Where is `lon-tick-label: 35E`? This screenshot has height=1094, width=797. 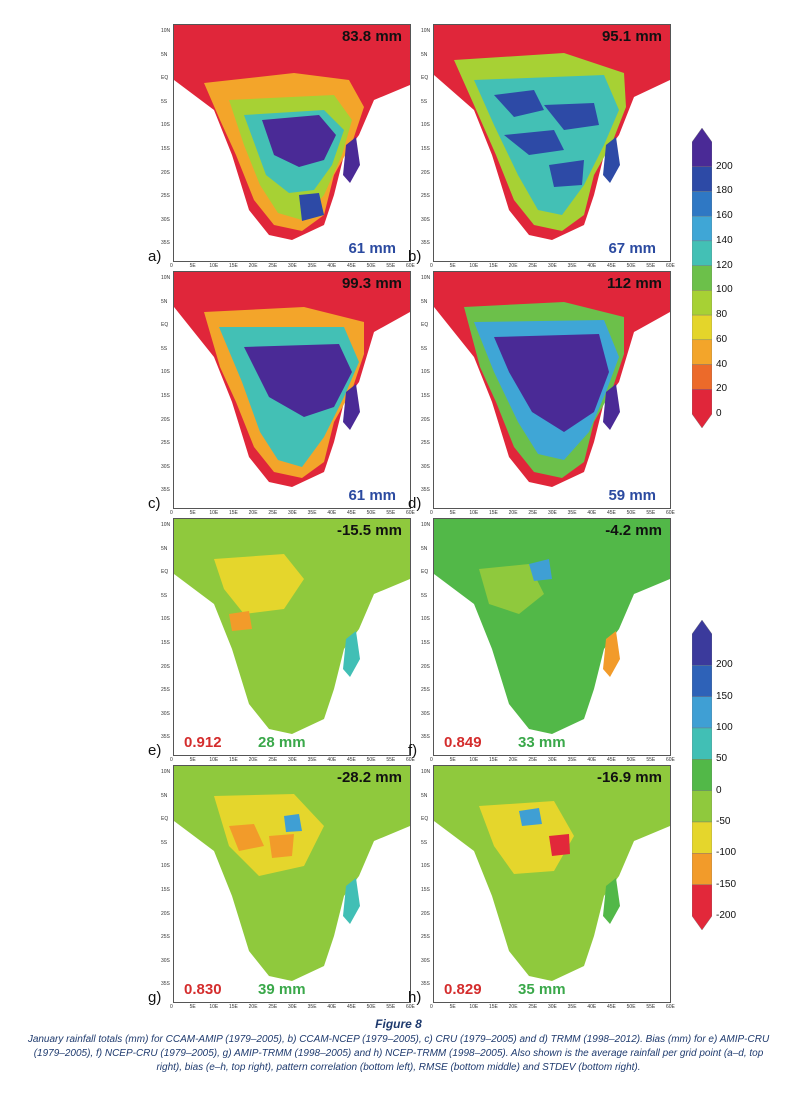
lon-tick-label: 35E is located at coordinates (312, 1007).